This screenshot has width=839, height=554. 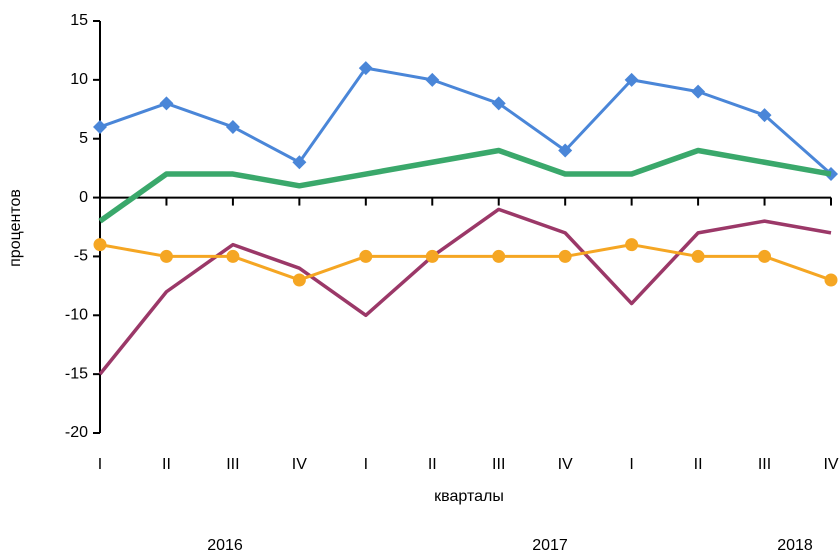 What do you see at coordinates (550, 545) in the screenshot?
I see `year-label: 2017` at bounding box center [550, 545].